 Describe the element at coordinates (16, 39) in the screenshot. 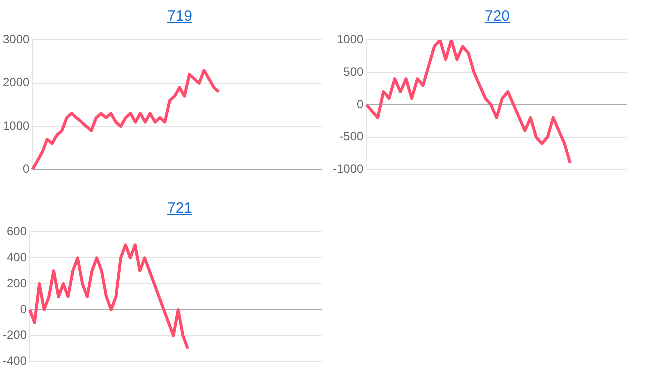

I see `y-tick-label: 3000` at that location.